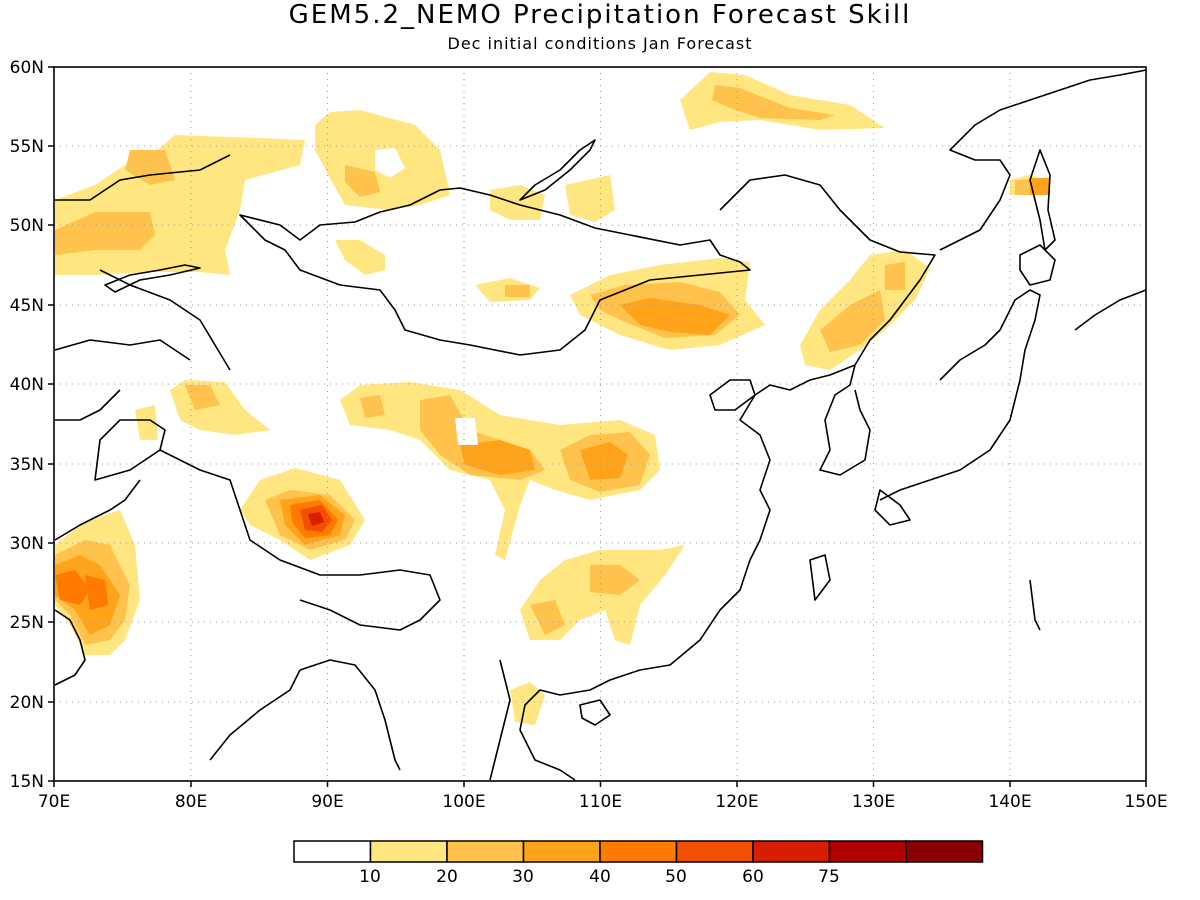  Describe the element at coordinates (463, 802) in the screenshot. I see `x-tick-label: 100E` at that location.